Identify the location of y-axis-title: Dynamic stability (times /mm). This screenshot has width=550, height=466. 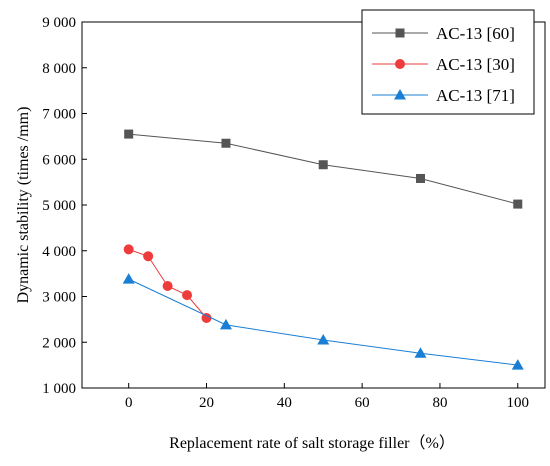
(23, 205).